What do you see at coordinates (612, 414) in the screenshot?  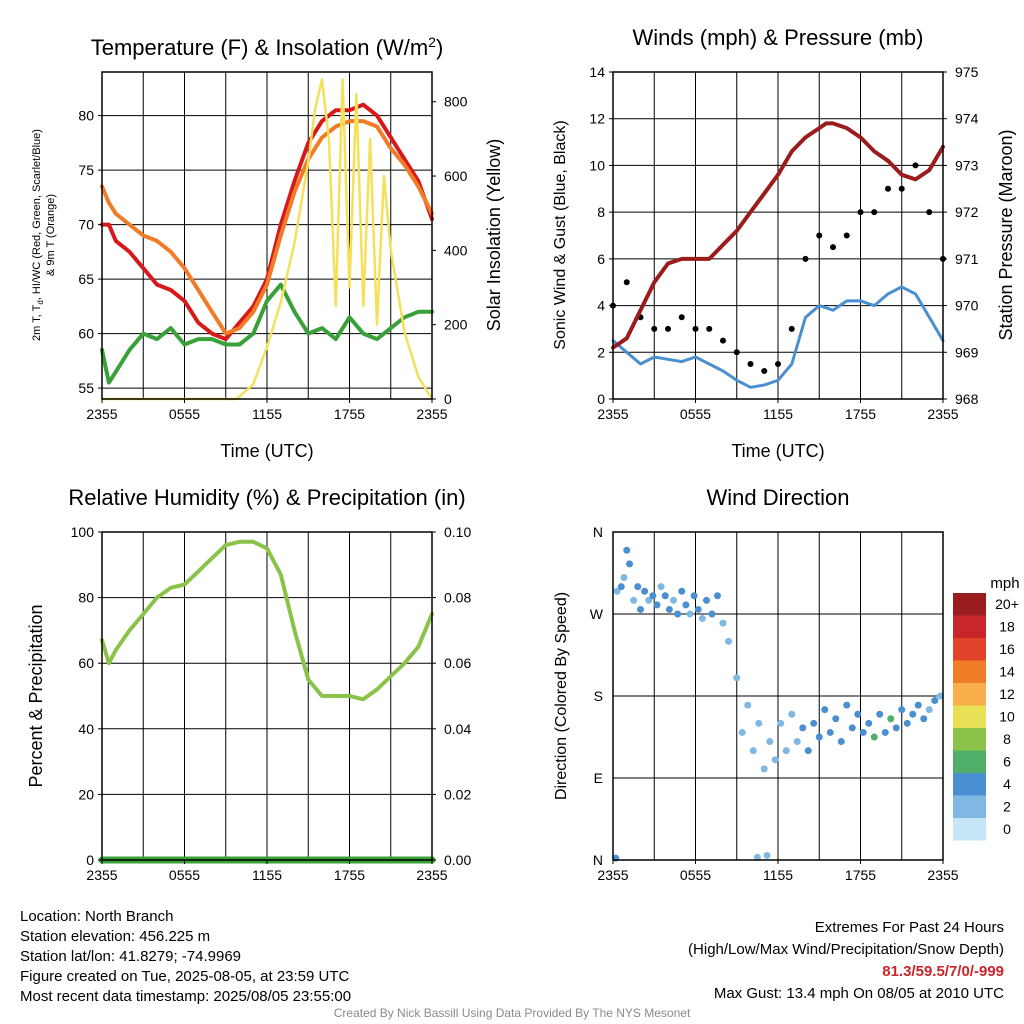 I see `winds-xtick-label: 2355` at bounding box center [612, 414].